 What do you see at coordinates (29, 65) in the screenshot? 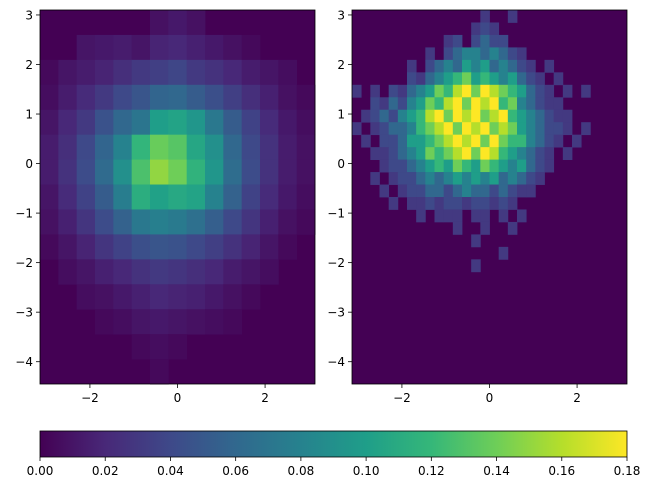
I see `y-tick-label: 2` at bounding box center [29, 65].